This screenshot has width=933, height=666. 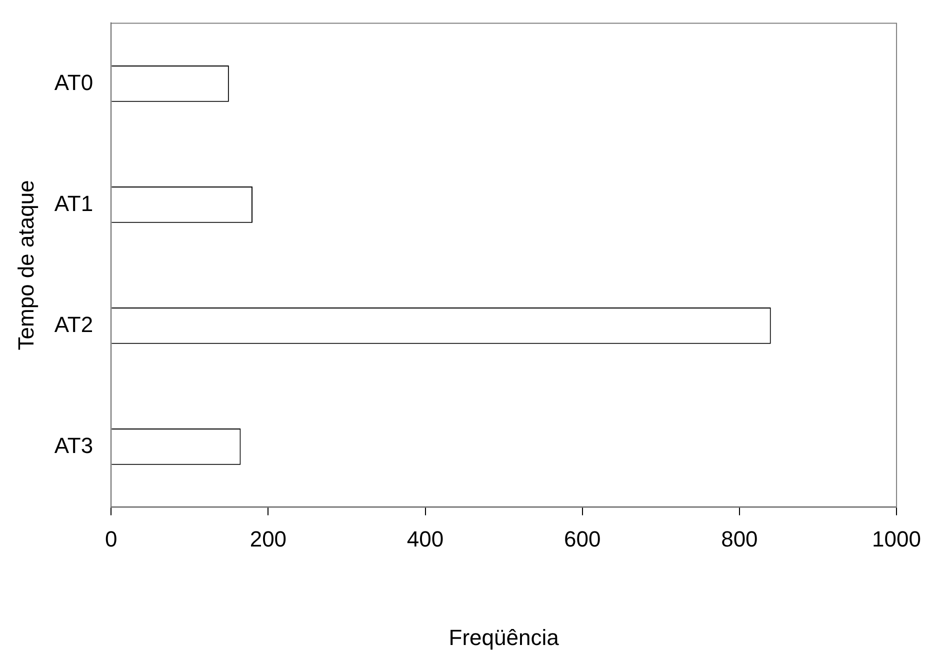 What do you see at coordinates (111, 539) in the screenshot?
I see `x-tick-label: 0` at bounding box center [111, 539].